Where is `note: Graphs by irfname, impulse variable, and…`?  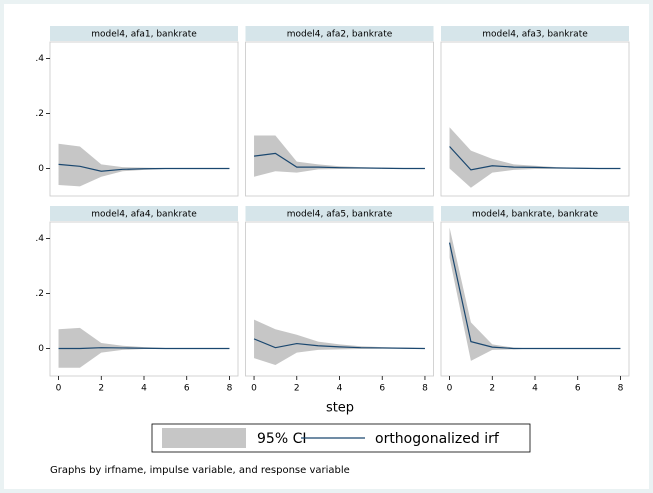 note: Graphs by irfname, impulse variable, and… is located at coordinates (200, 470).